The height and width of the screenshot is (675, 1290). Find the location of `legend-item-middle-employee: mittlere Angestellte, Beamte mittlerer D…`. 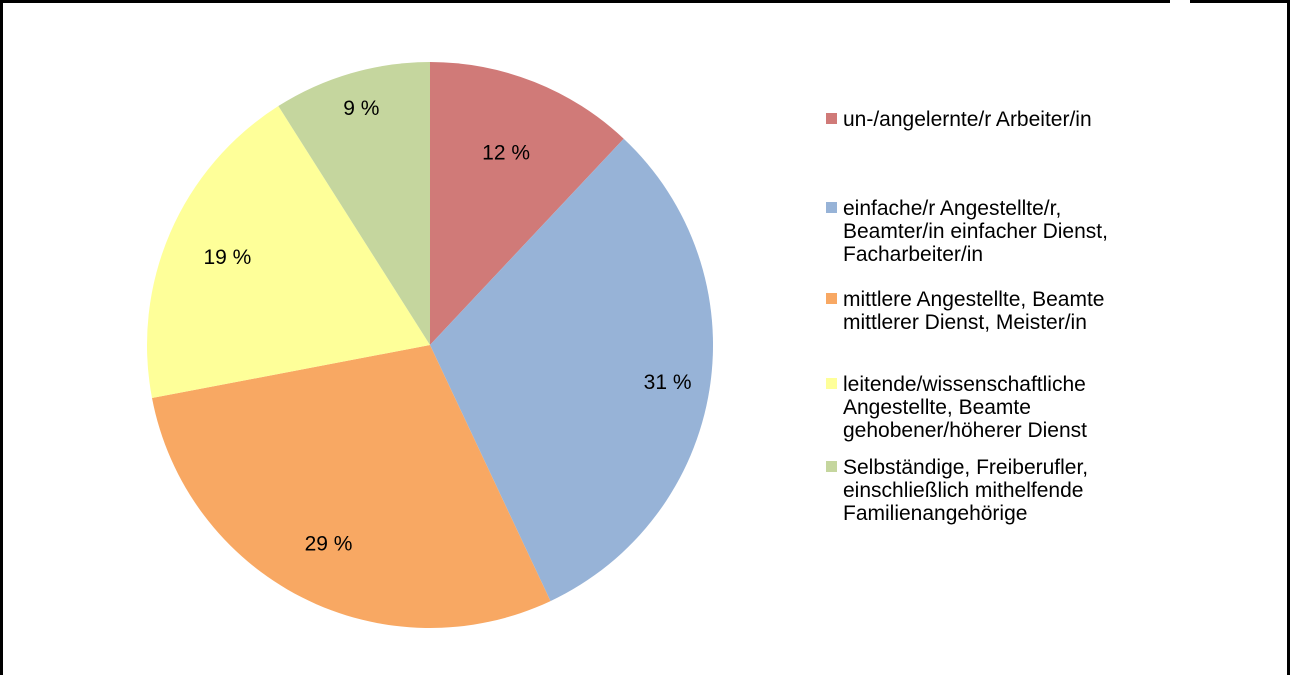

legend-item-middle-employee: mittlere Angestellte, Beamte mittlerer D… is located at coordinates (965, 311).